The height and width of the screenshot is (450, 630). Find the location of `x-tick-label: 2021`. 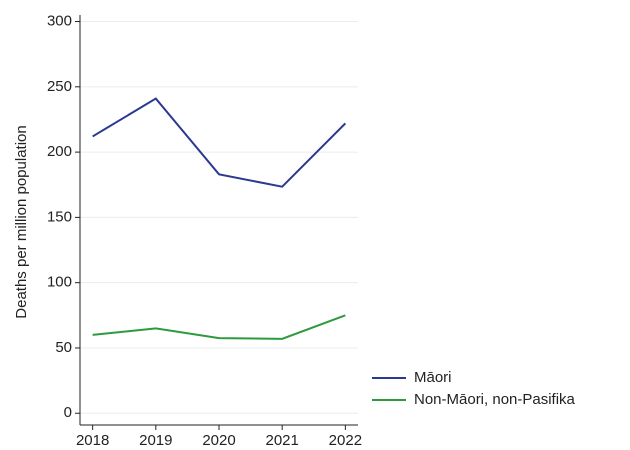

x-tick-label: 2021 is located at coordinates (281, 440).